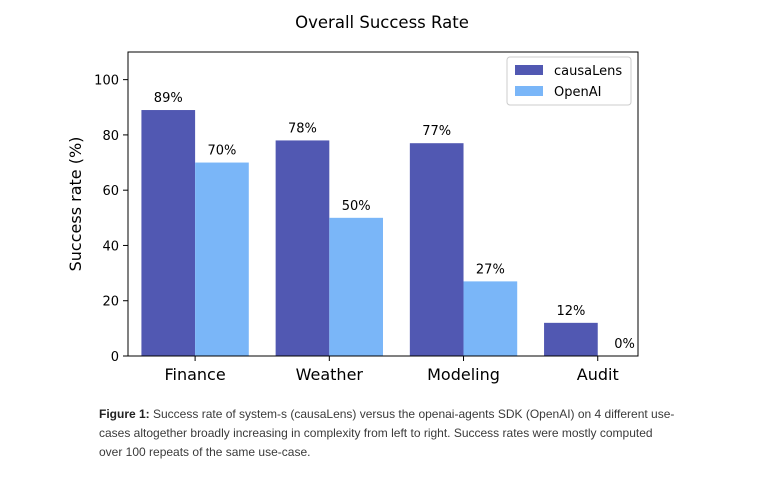  Describe the element at coordinates (571, 339) in the screenshot. I see `bar-causalens-audit` at that location.